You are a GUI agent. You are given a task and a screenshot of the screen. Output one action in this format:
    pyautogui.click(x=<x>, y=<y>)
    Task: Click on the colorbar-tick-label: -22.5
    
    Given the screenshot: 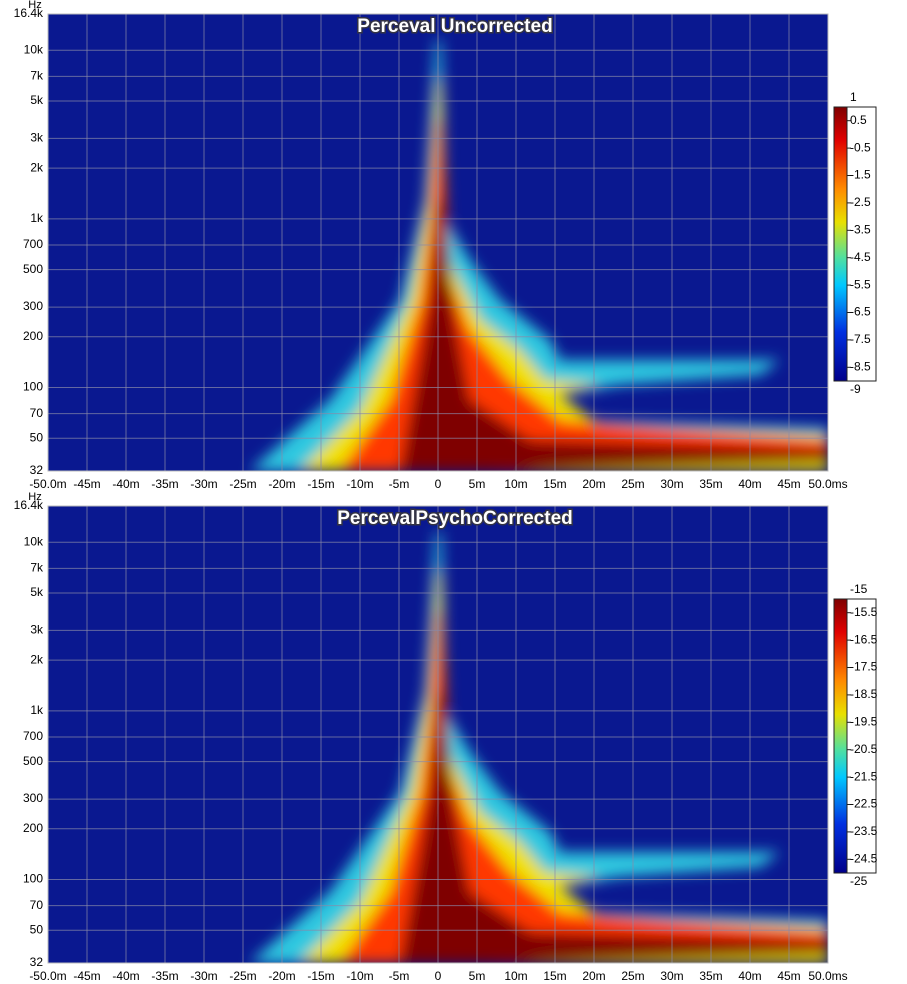 What is the action you would take?
    pyautogui.click(x=864, y=804)
    